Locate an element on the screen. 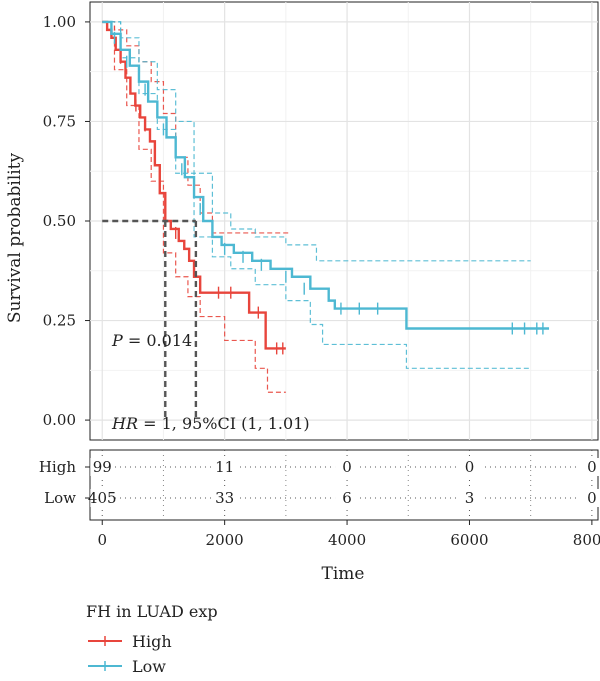 The image size is (600, 681). y-tick-label: 0.25 is located at coordinates (59, 321).